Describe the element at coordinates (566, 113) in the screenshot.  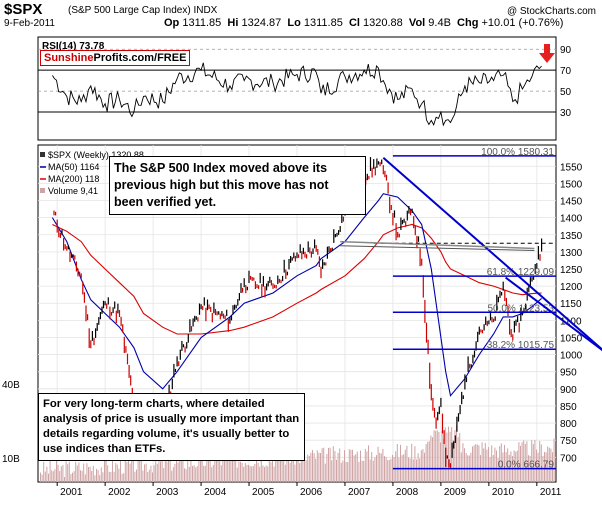
I see `rsi-tick-label: 30` at that location.